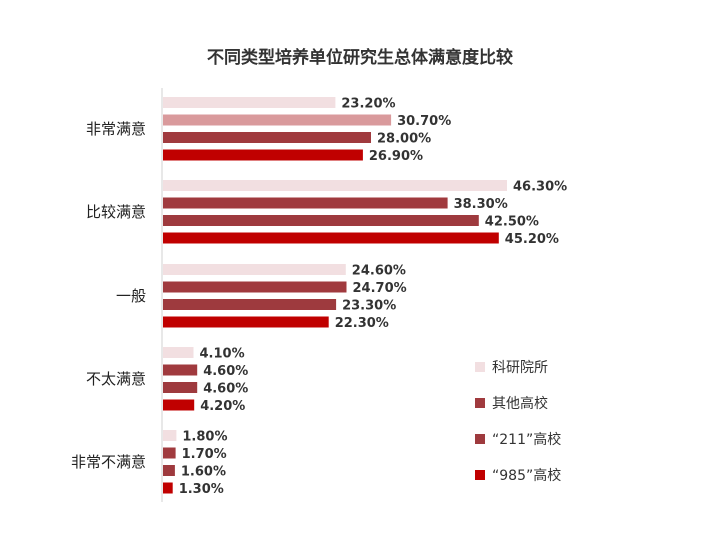 The width and height of the screenshot is (720, 540). What do you see at coordinates (116, 212) in the screenshot?
I see `category-label: 比较满意` at bounding box center [116, 212].